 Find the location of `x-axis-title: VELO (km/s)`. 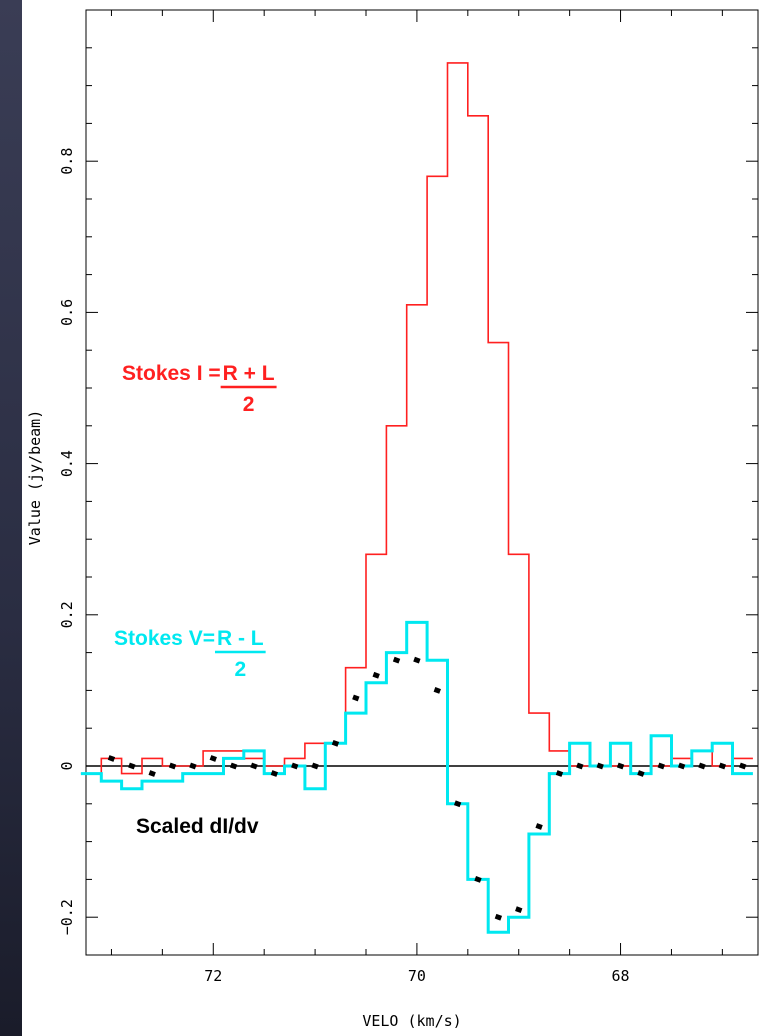

x-axis-title: VELO (km/s) is located at coordinates (411, 1021).